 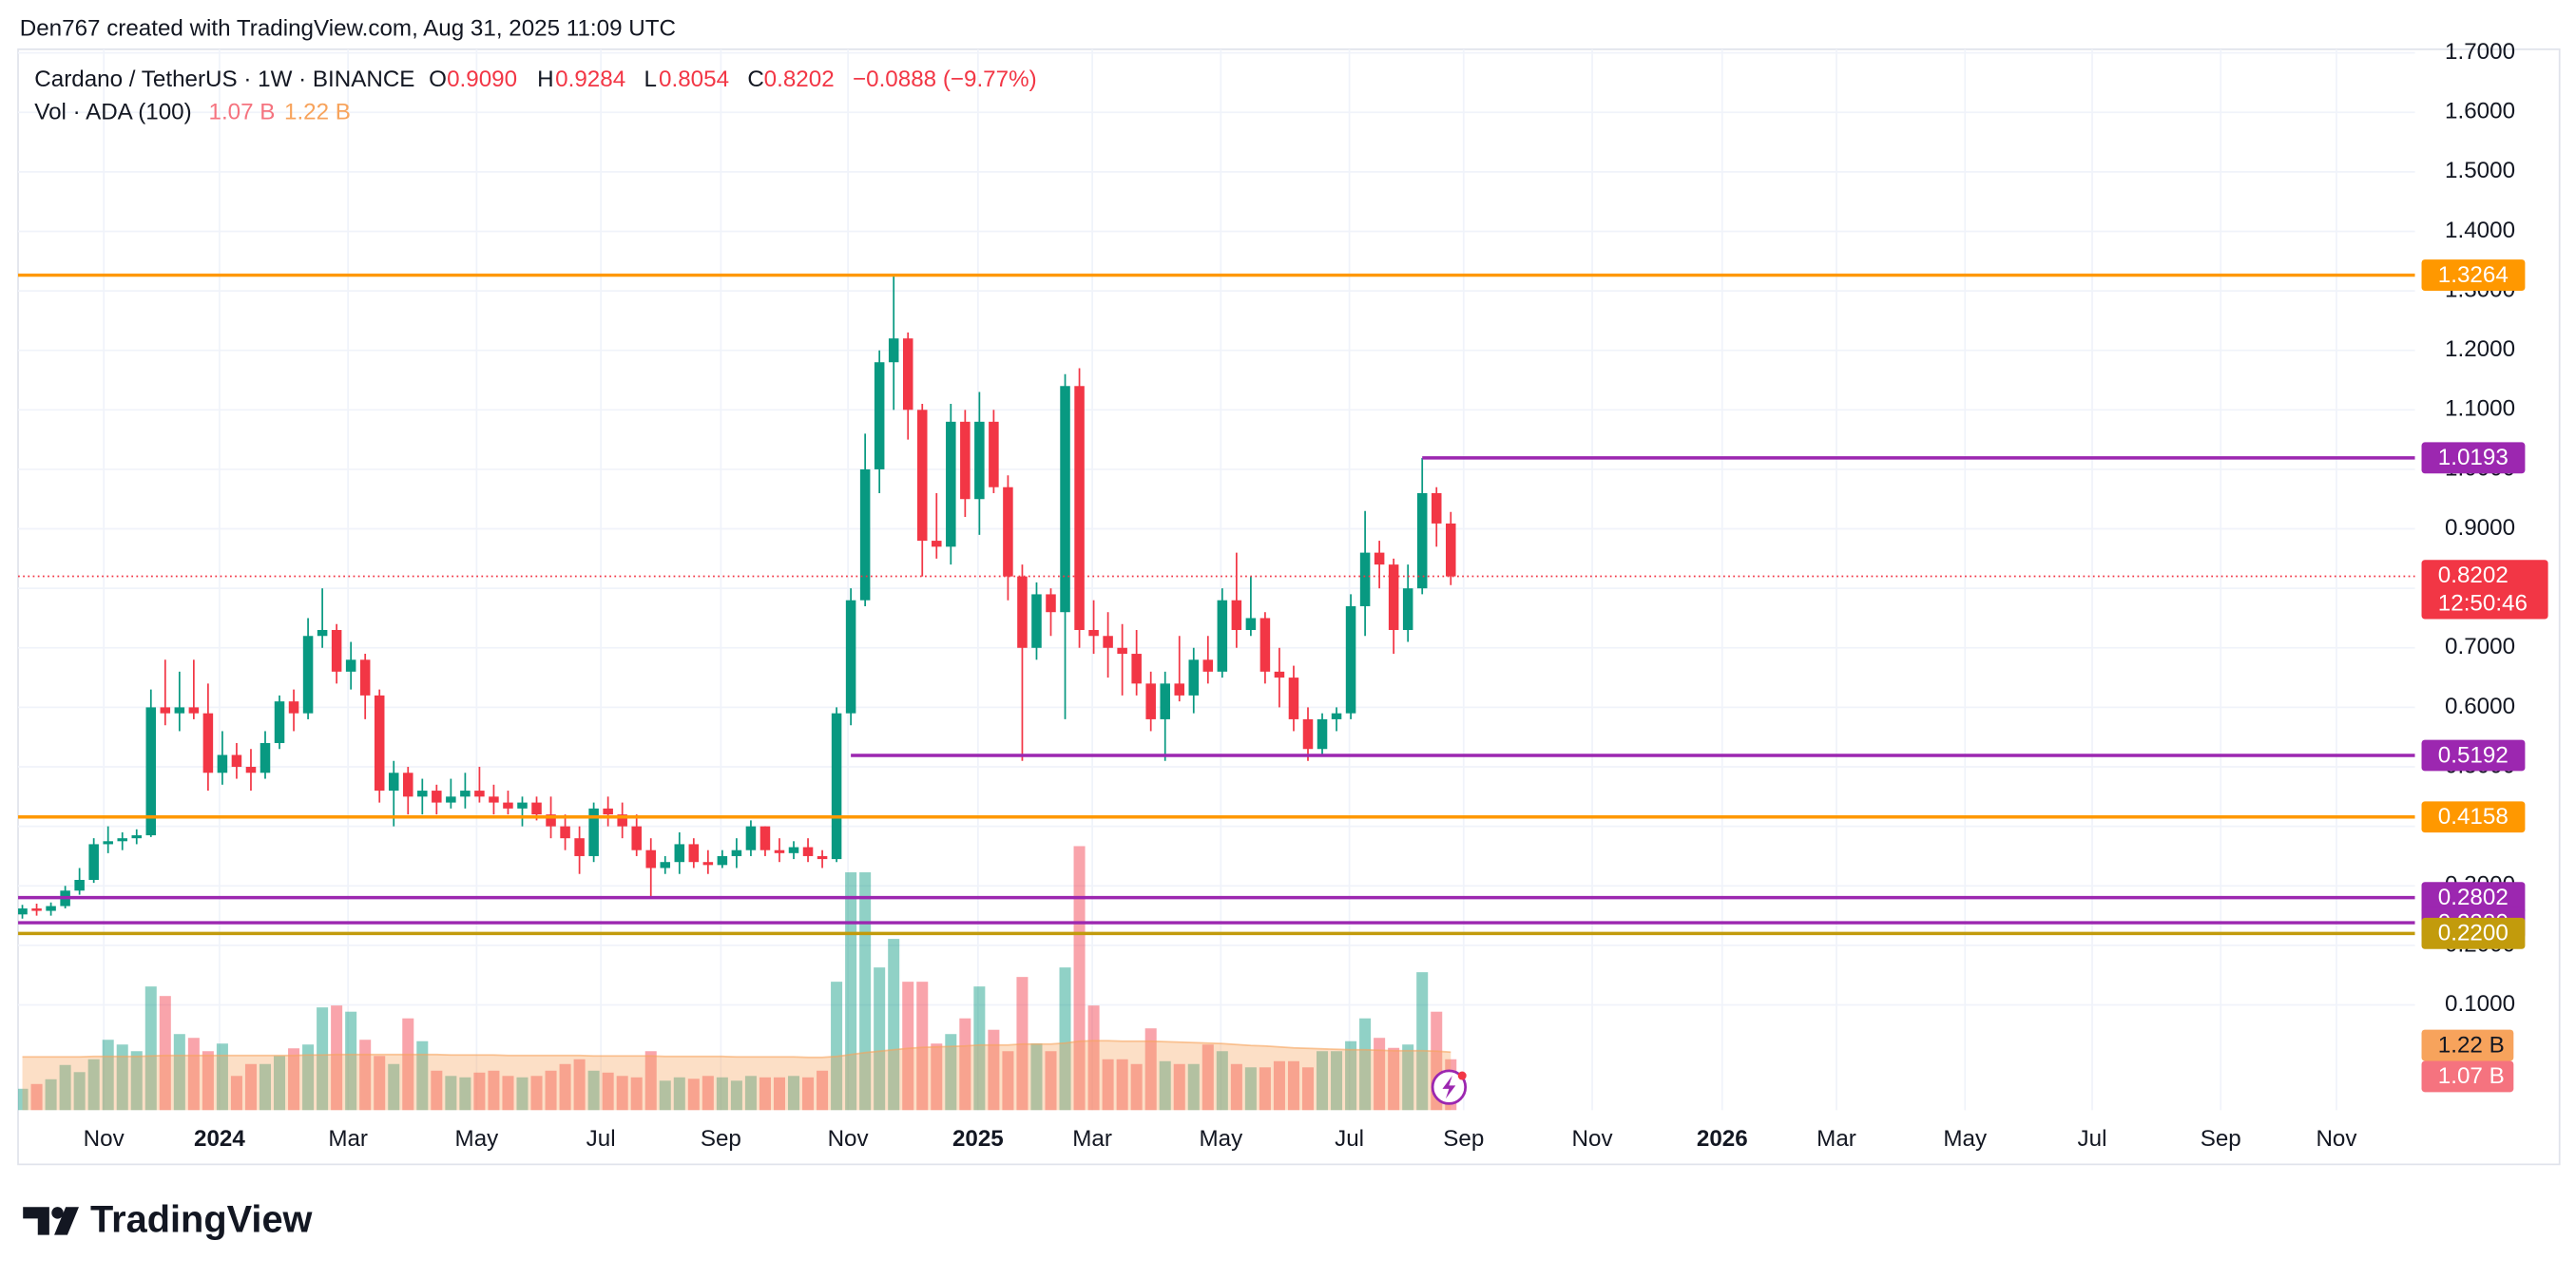 What do you see at coordinates (51, 1221) in the screenshot?
I see `brand-logo` at bounding box center [51, 1221].